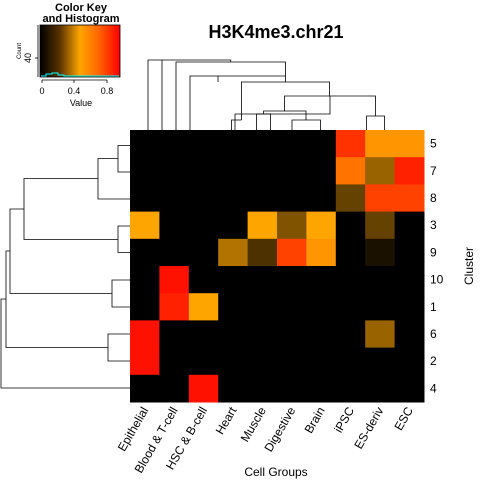 This screenshot has width=480, height=480. Describe the element at coordinates (81, 103) in the screenshot. I see `color-key-x-label: Value` at that location.